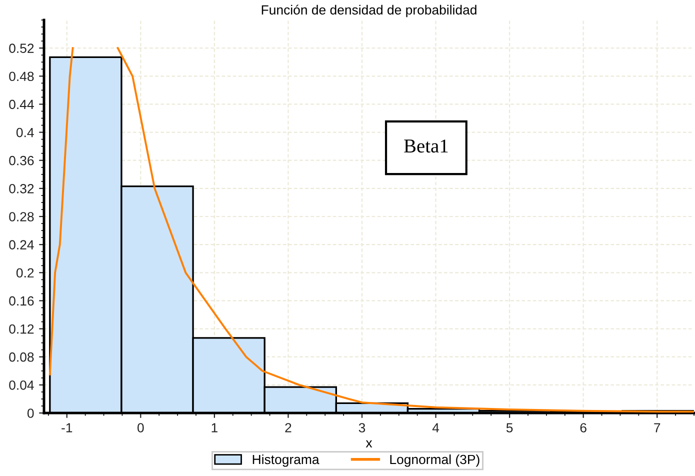 The height and width of the screenshot is (476, 695). I want to click on x-tick-label: 1, so click(215, 427).